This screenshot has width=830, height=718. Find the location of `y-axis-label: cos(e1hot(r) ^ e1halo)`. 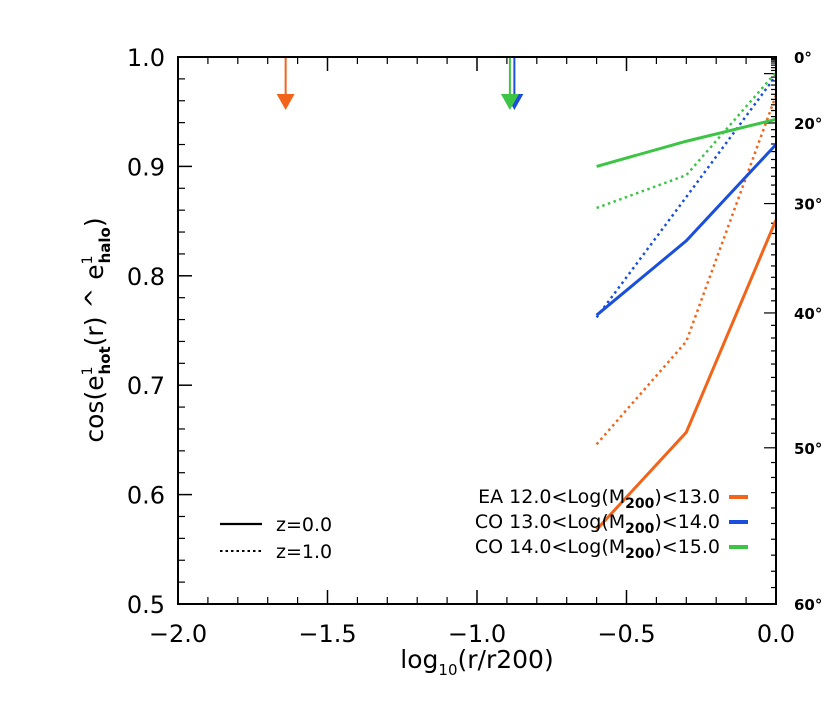

y-axis-label: cos(e1hot(r) ^ e1halo) is located at coordinates (97, 329).